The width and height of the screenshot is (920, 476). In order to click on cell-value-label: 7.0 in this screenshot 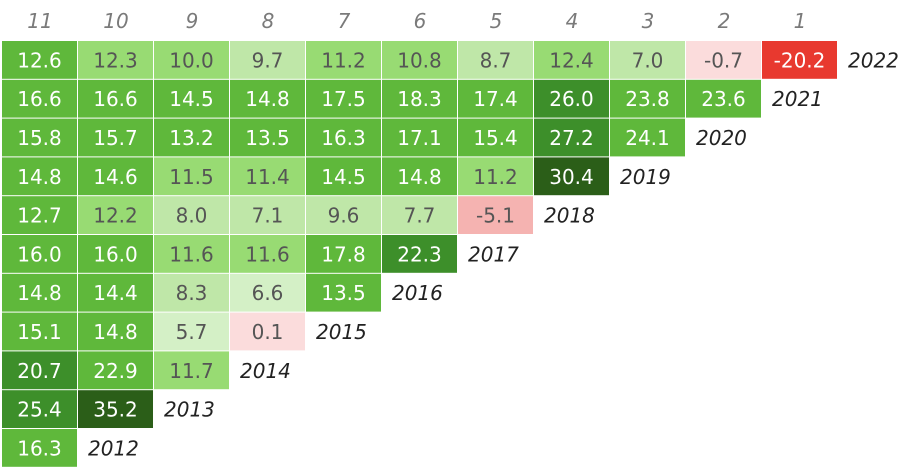, I will do `click(648, 60)`.